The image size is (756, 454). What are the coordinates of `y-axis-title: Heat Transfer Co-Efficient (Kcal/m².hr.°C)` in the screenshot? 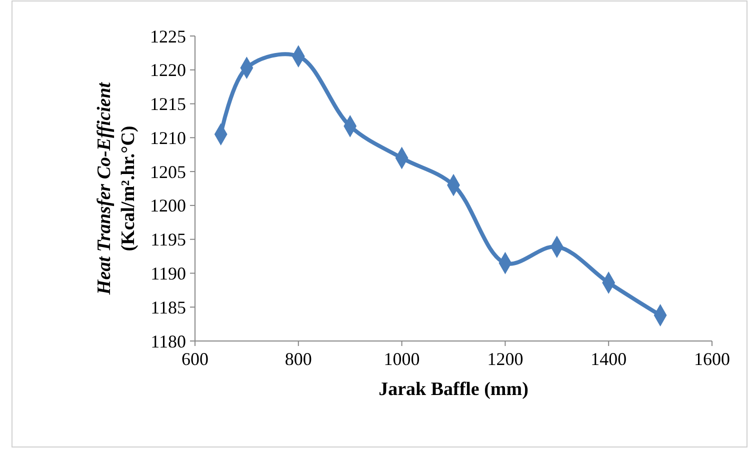 It's located at (116, 189).